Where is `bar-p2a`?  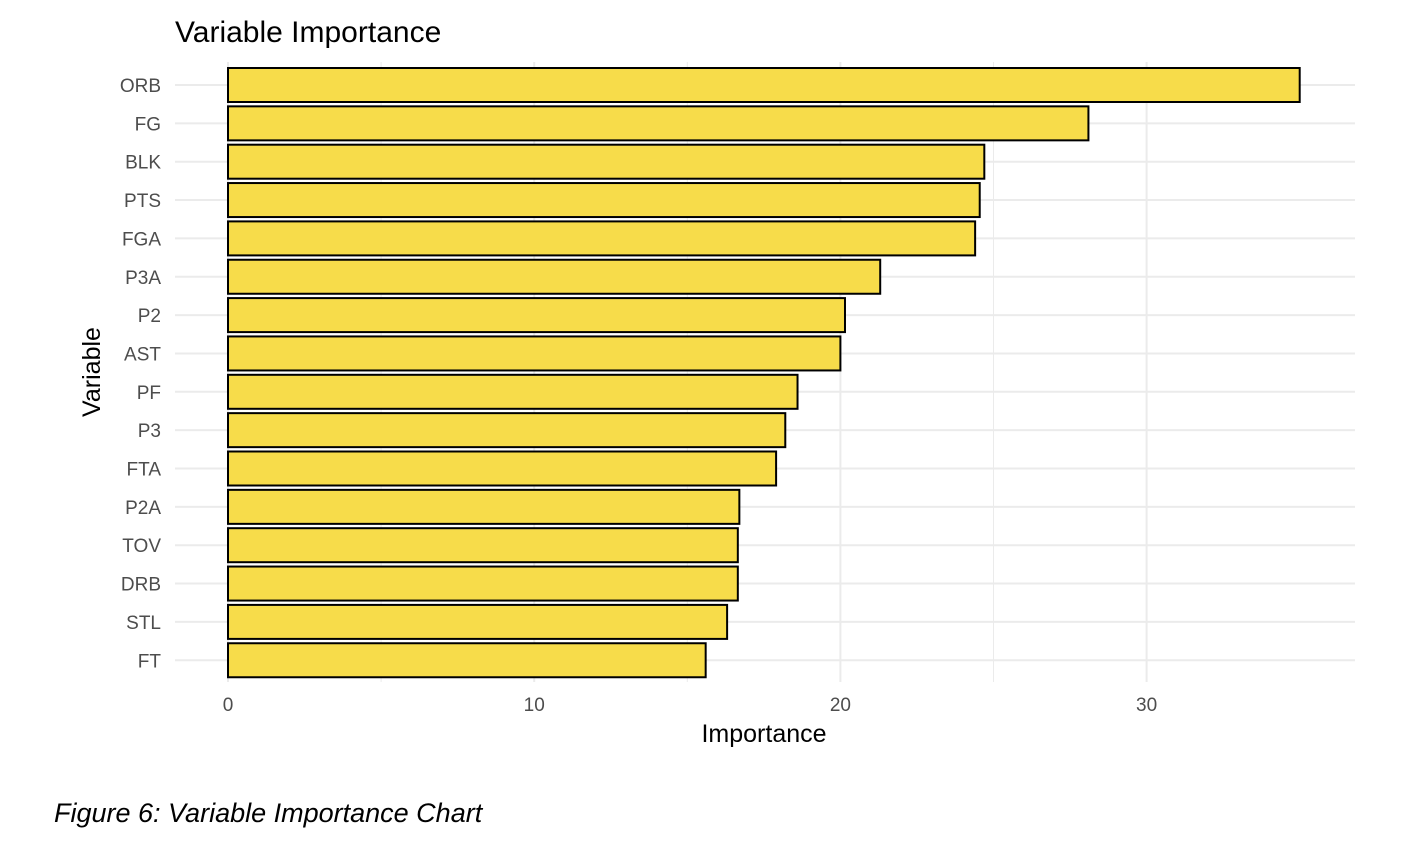
bar-p2a is located at coordinates (484, 506).